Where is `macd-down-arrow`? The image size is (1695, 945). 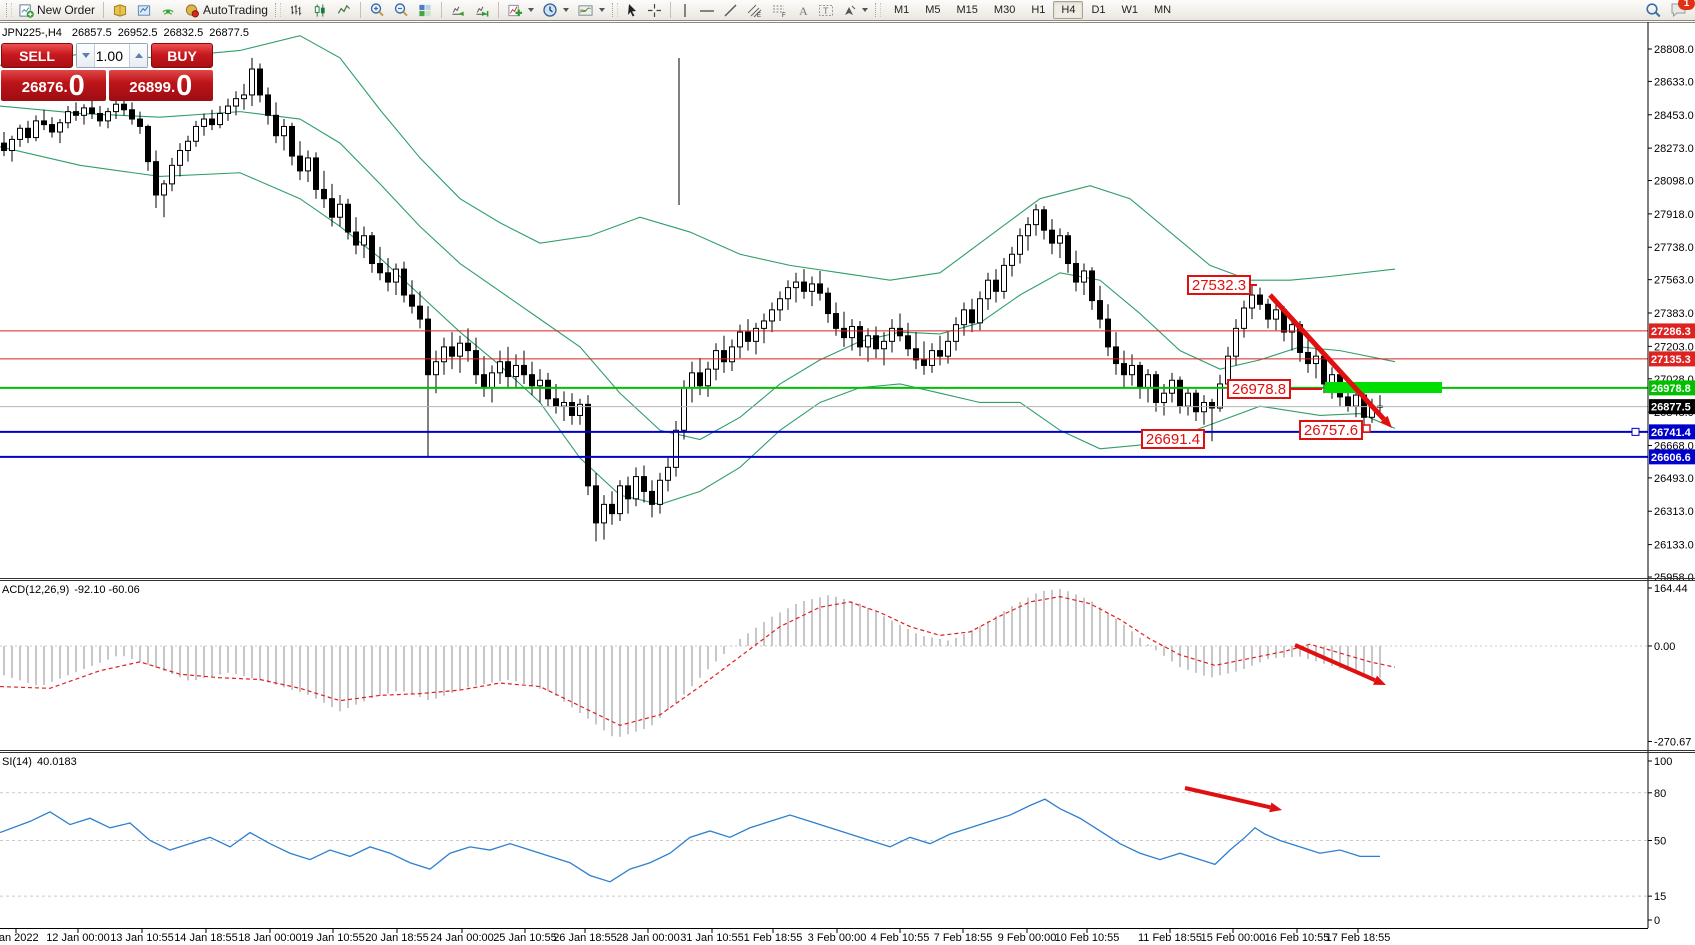
macd-down-arrow is located at coordinates (1340, 664).